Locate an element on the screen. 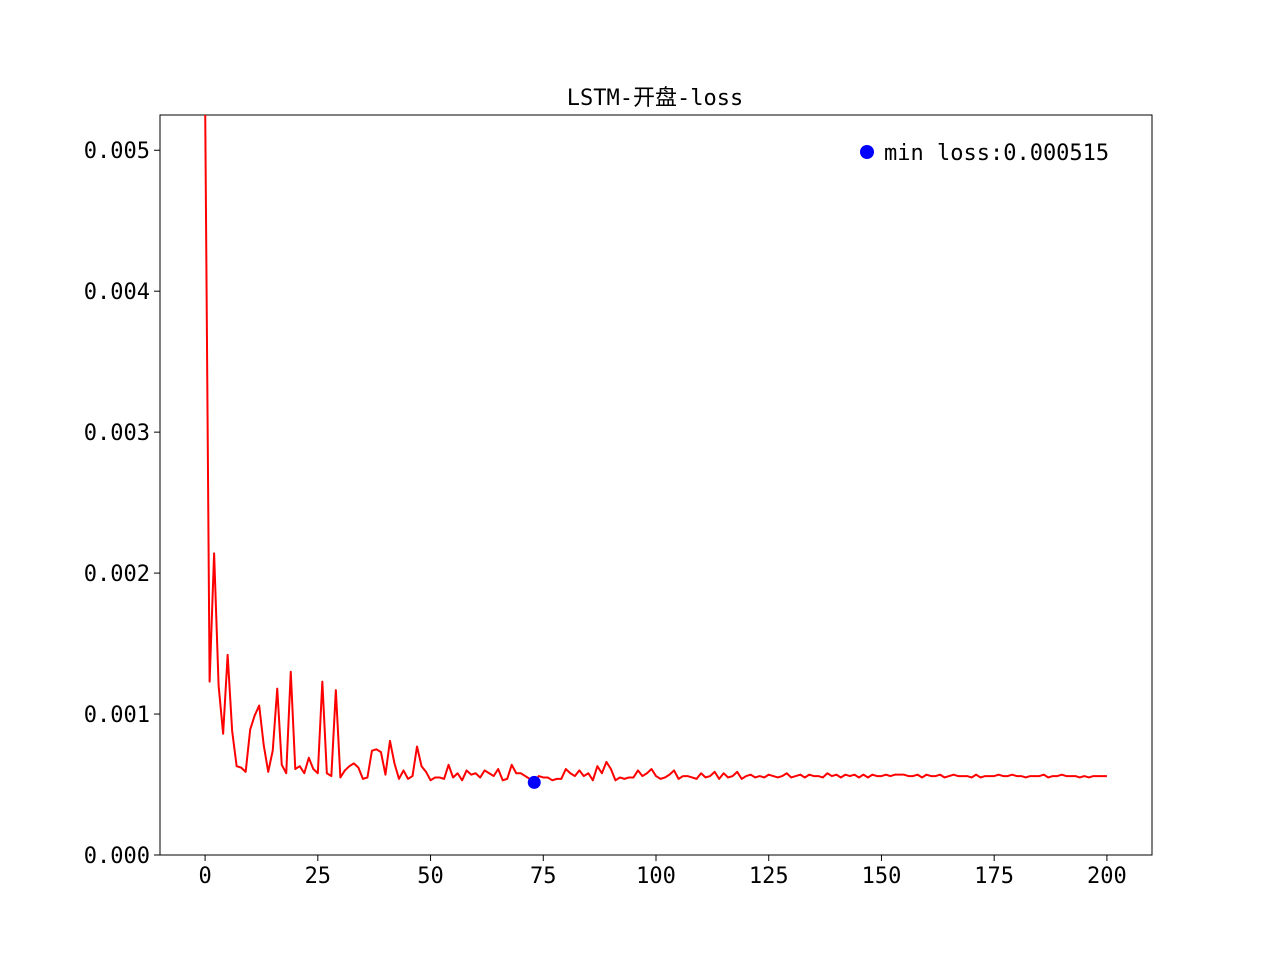 Image resolution: width=1280 pixels, height=960 pixels. legend: min loss:0.000515 is located at coordinates (984, 153).